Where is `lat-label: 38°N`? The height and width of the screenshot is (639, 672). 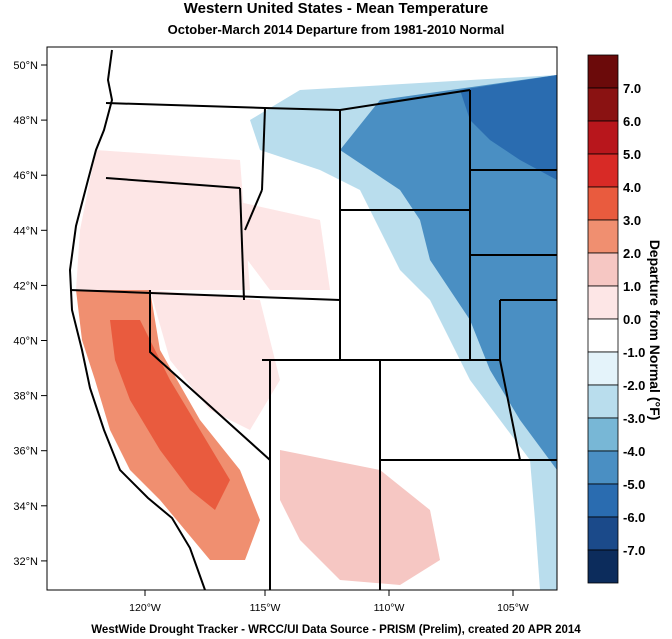
lat-label: 38°N is located at coordinates (25, 397).